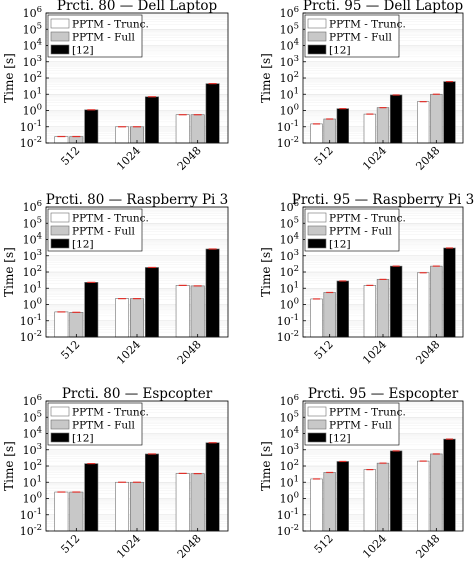  What do you see at coordinates (137, 394) in the screenshot?
I see `panel-title: Prcti. 80 — Espcopter` at bounding box center [137, 394].